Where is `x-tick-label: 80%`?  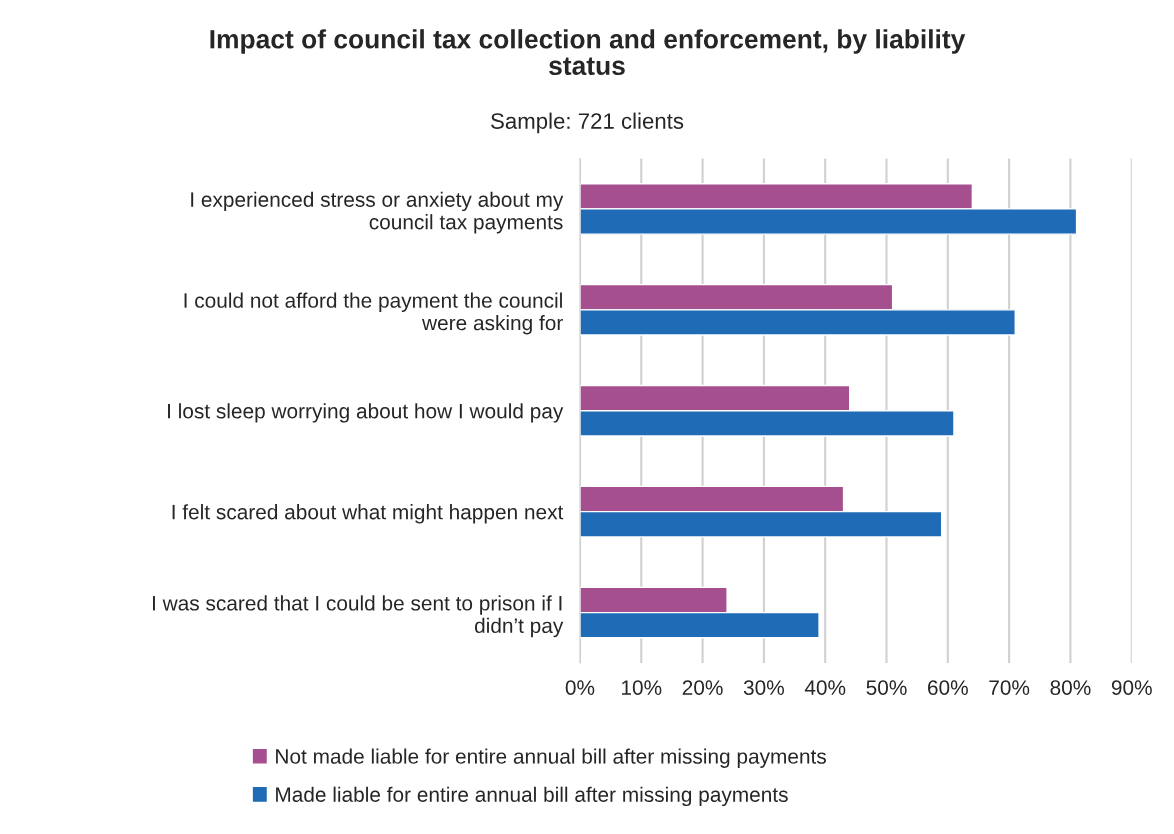 x-tick-label: 80% is located at coordinates (1070, 687).